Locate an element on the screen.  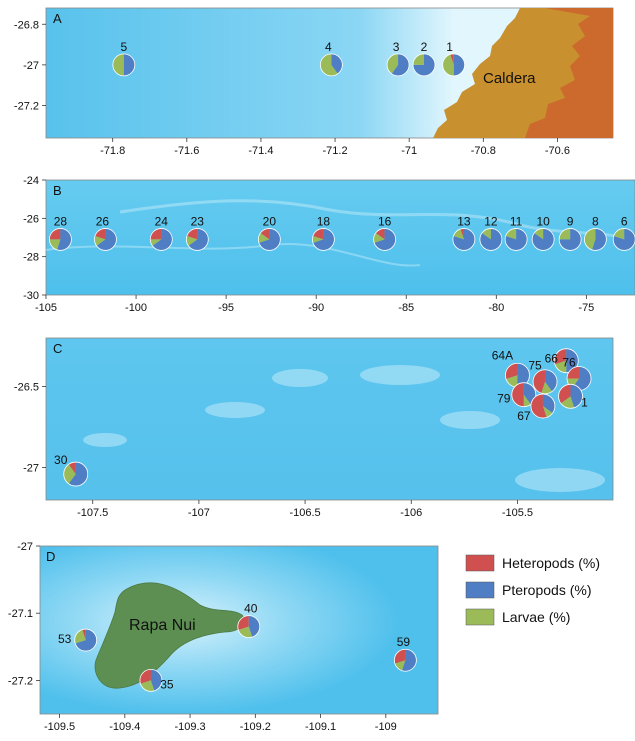
station-label: 18 is located at coordinates (324, 221).